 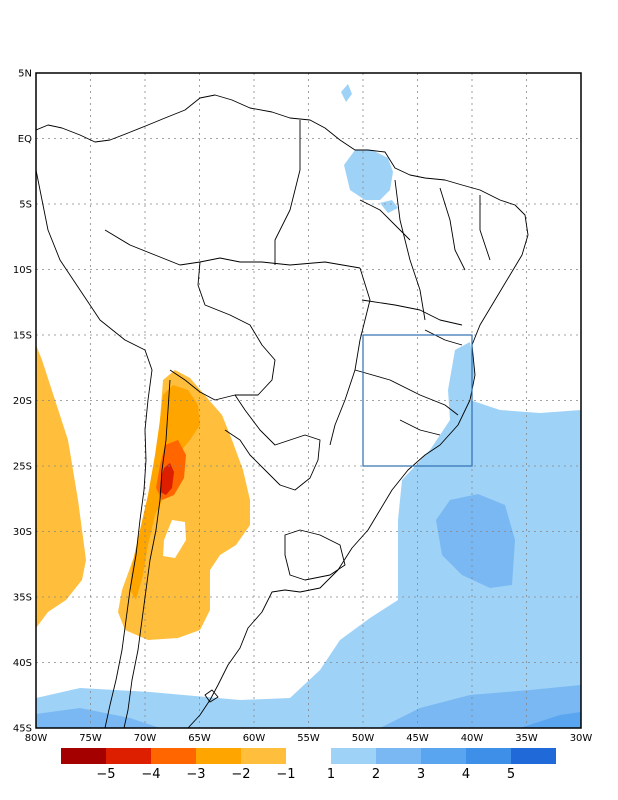 I want to click on latitude-tick-label: 15S, so click(x=22, y=336).